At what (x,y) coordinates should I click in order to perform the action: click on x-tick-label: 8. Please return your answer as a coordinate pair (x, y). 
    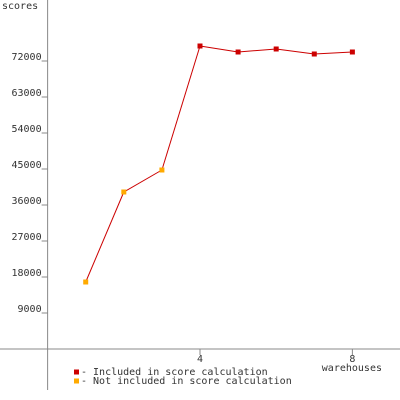
    Looking at the image, I should click on (352, 359).